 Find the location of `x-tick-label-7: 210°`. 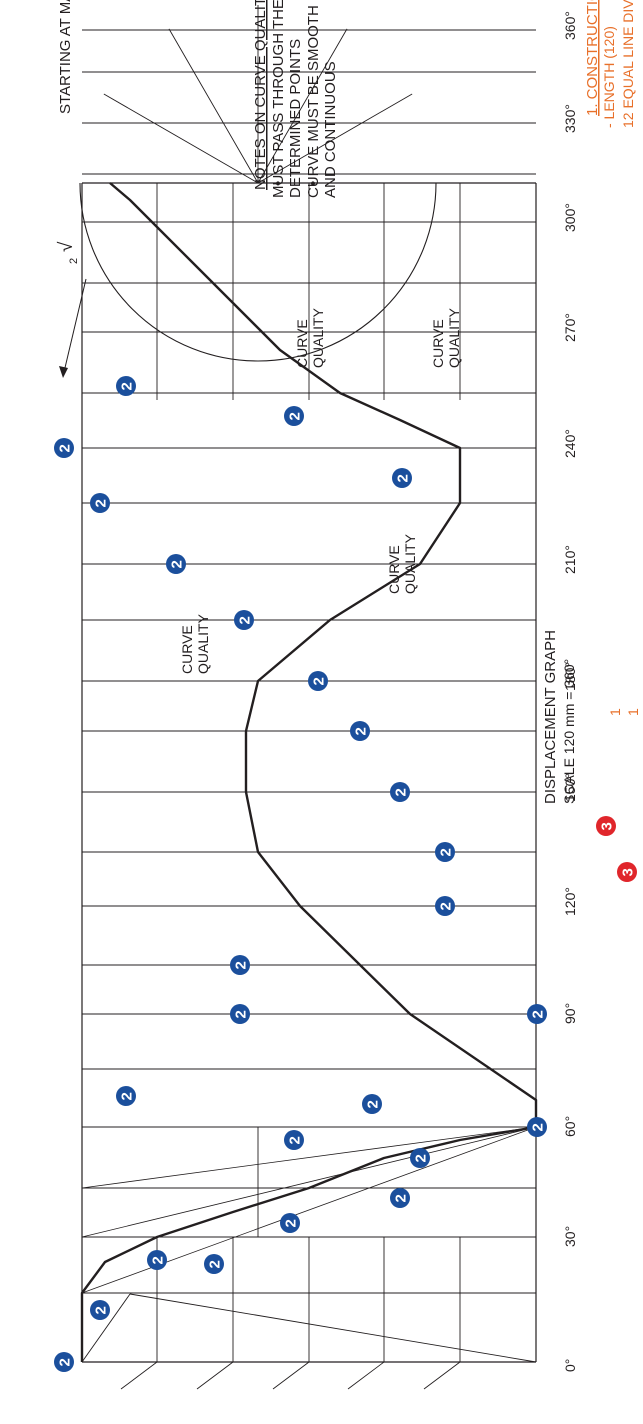

x-tick-label-7: 210° is located at coordinates (570, 559).